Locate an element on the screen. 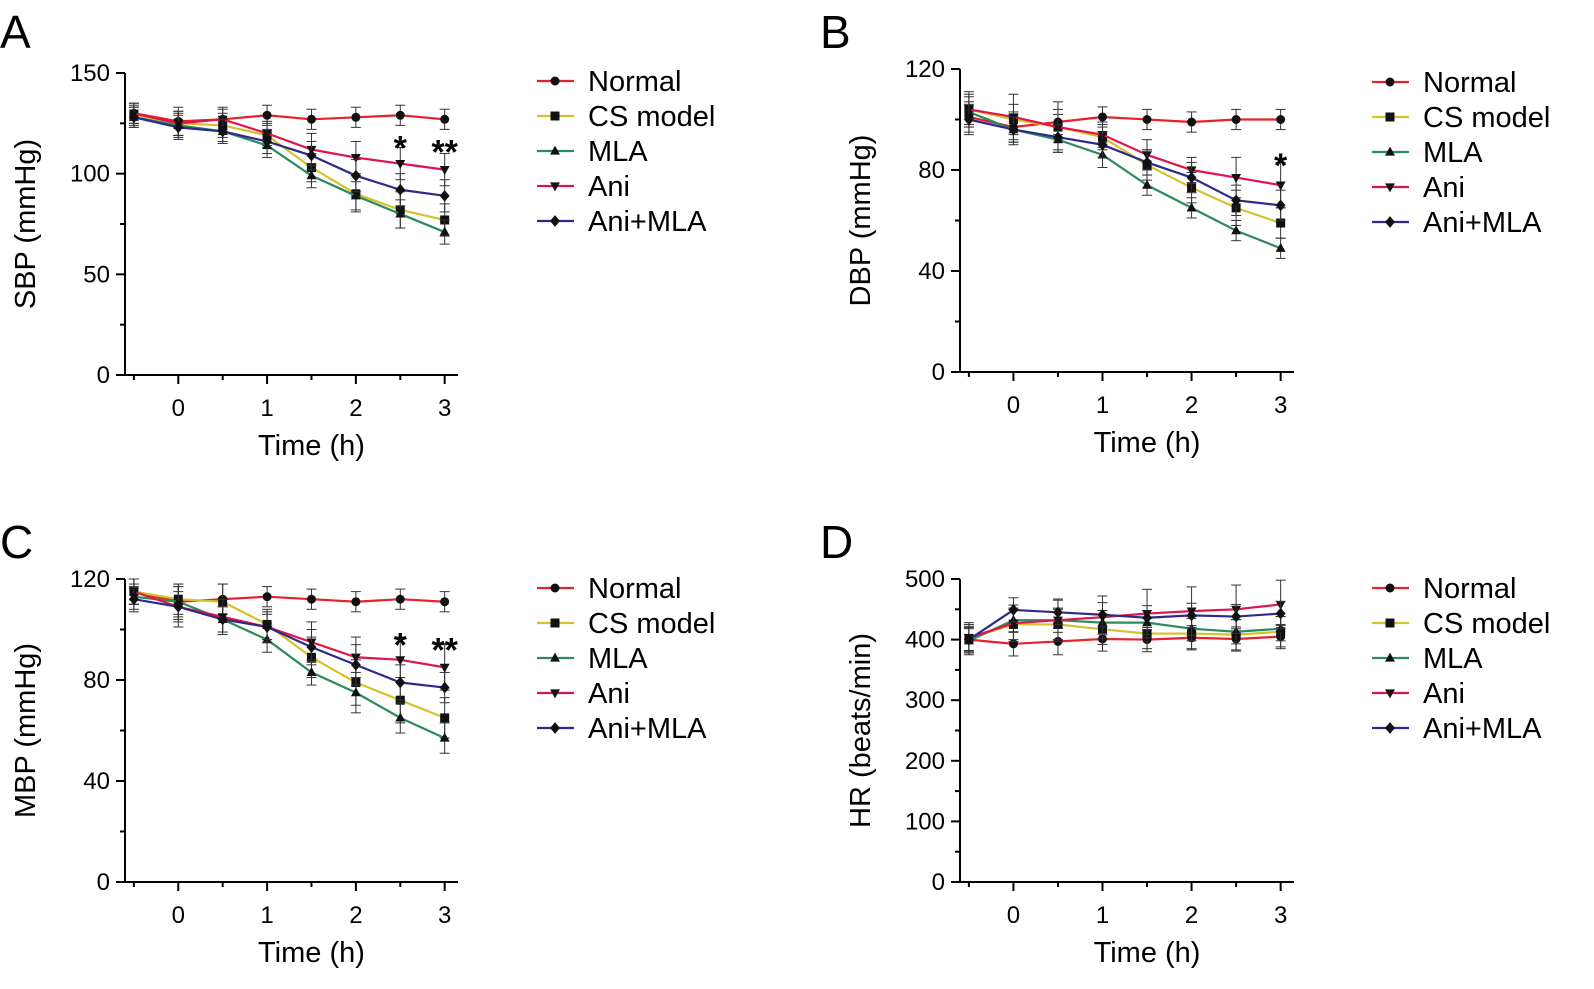  y-tick-label: 500 is located at coordinates (925, 579).